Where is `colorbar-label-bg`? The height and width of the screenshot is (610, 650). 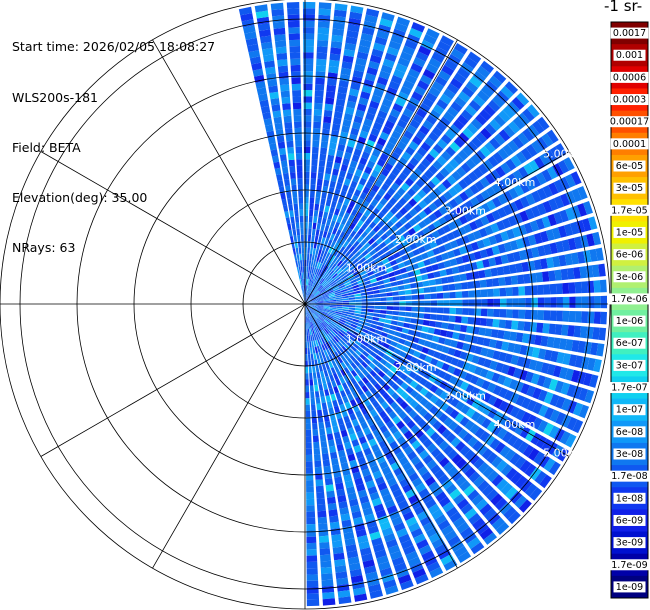
colorbar-label-bg is located at coordinates (629, 188).